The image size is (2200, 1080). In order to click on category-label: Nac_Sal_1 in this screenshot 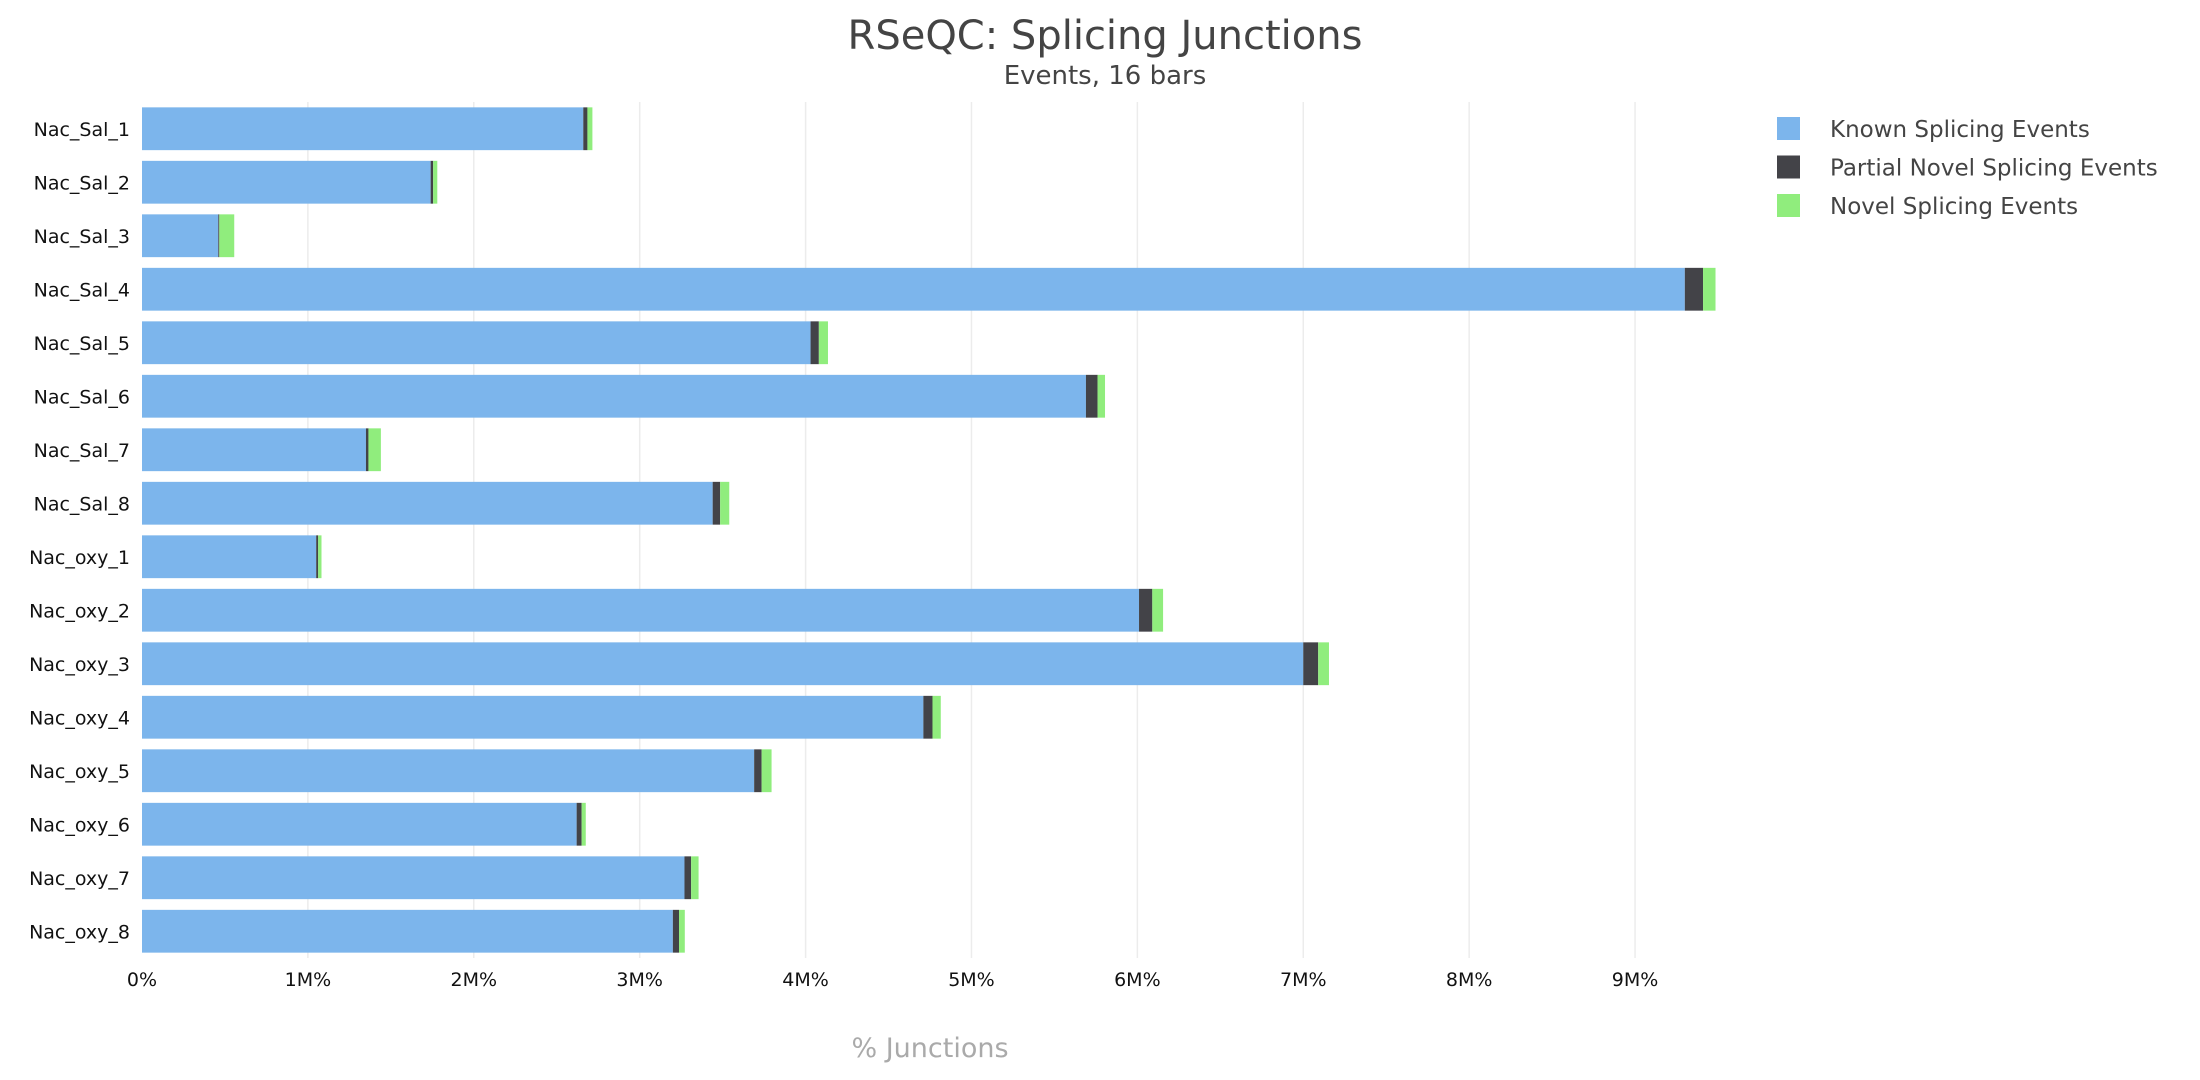, I will do `click(82, 130)`.